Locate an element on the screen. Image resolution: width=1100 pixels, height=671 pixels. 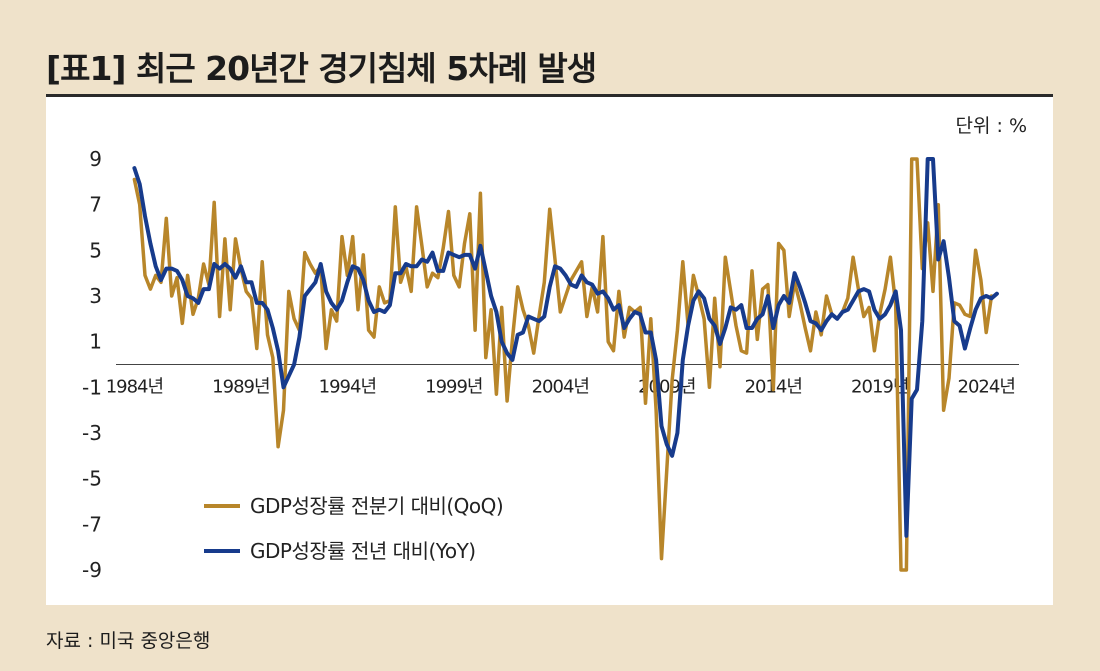
legend-label-qoq: GDP성장률 전분기 대비(QoQ) is located at coordinates (376, 506).